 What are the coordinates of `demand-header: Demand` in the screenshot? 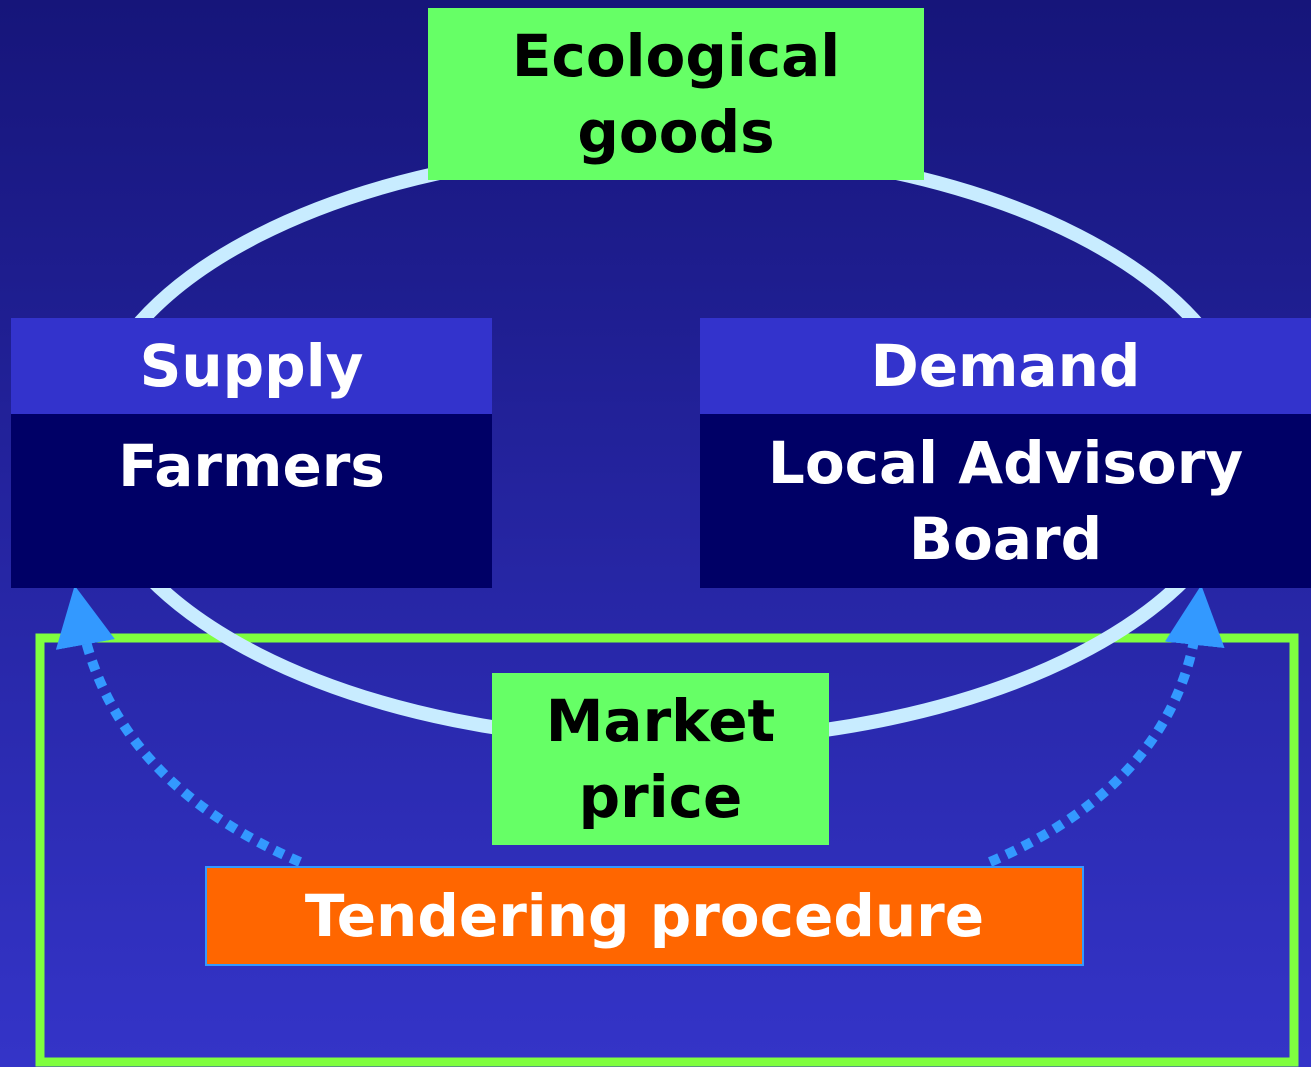 It's located at (1005, 366).